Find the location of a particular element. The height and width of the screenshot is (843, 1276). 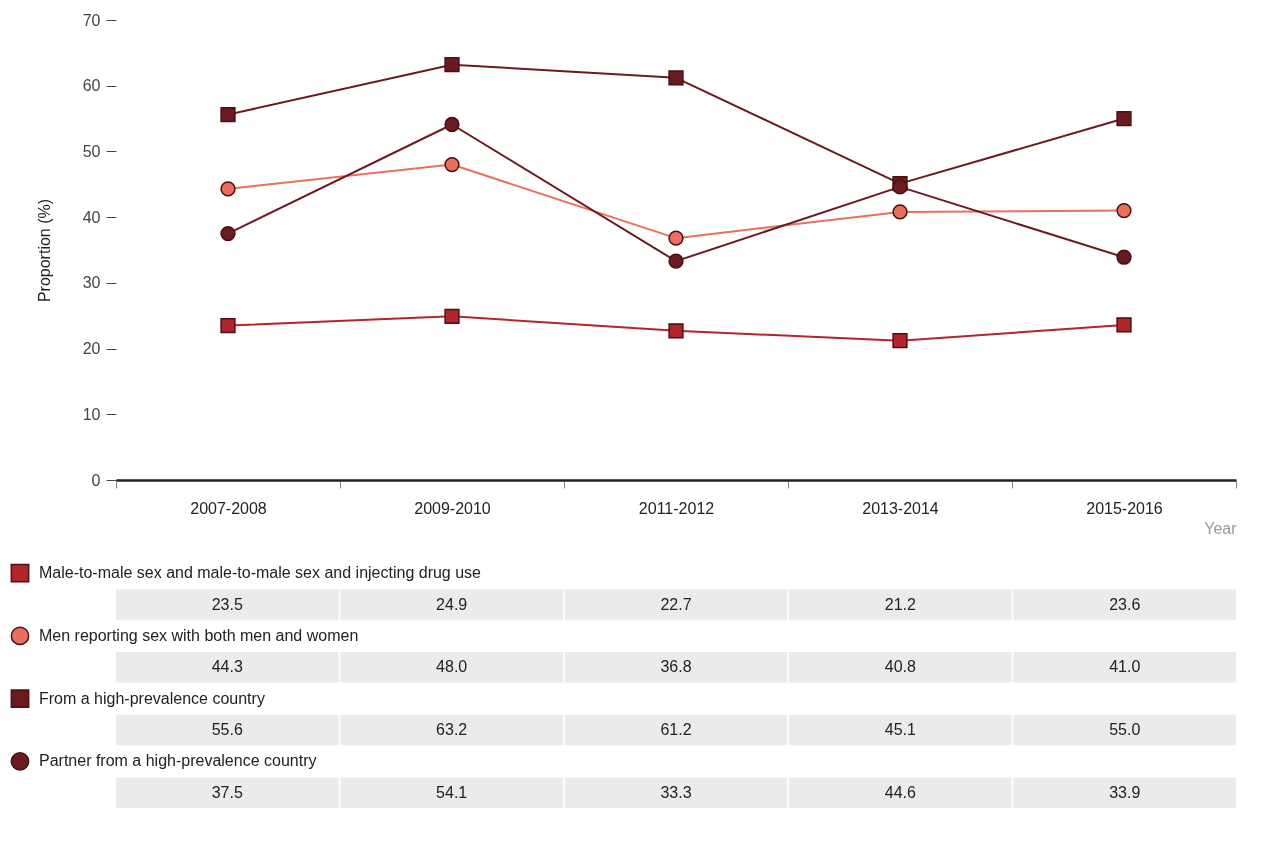

legend-label: Partner from a high-prevalence country is located at coordinates (178, 761).